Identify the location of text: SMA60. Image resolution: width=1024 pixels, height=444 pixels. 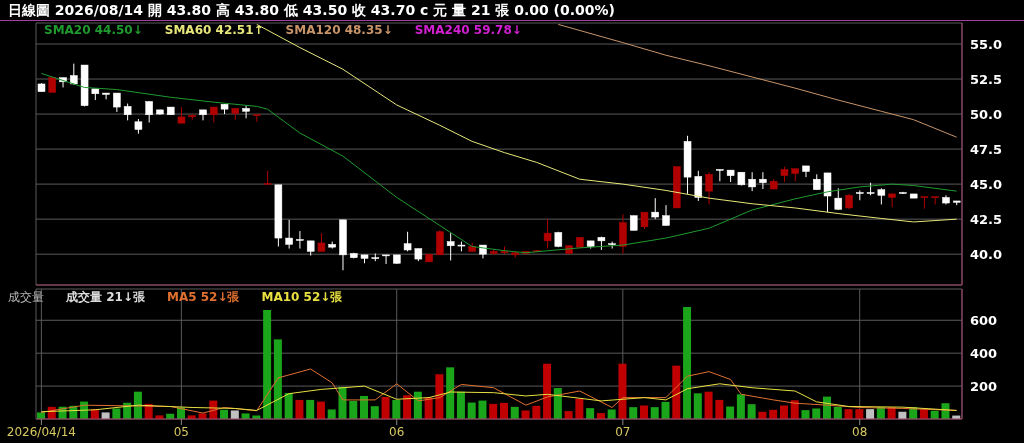
(188, 30).